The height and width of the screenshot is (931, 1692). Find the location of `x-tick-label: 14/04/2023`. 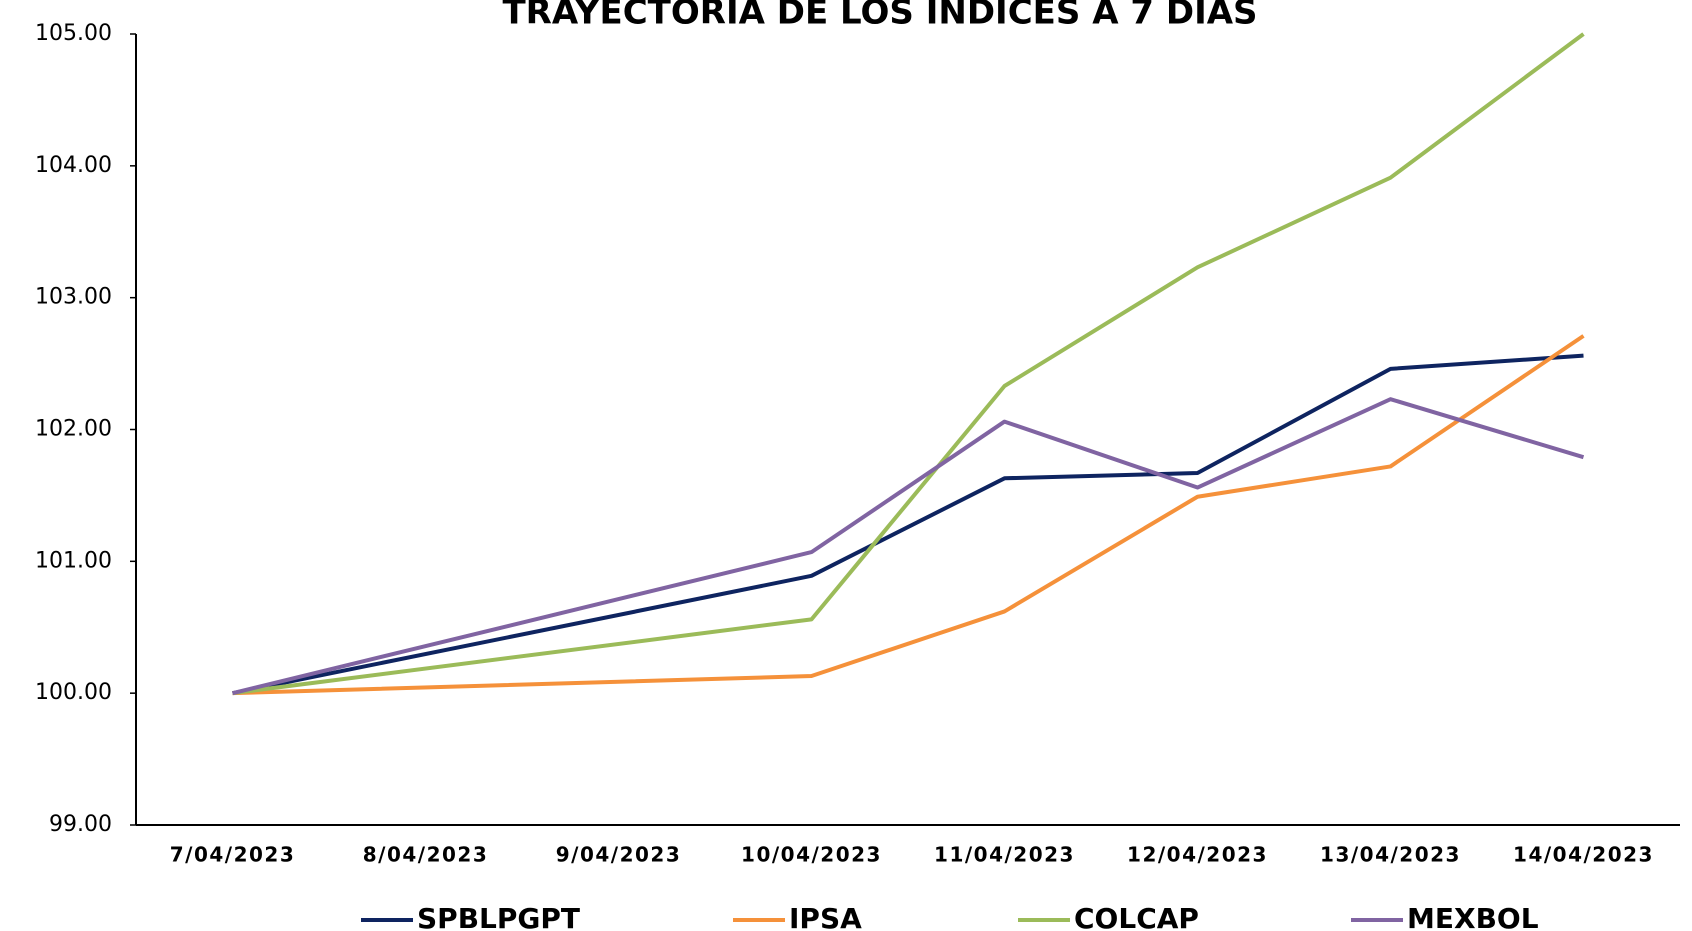

x-tick-label: 14/04/2023 is located at coordinates (1583, 855).